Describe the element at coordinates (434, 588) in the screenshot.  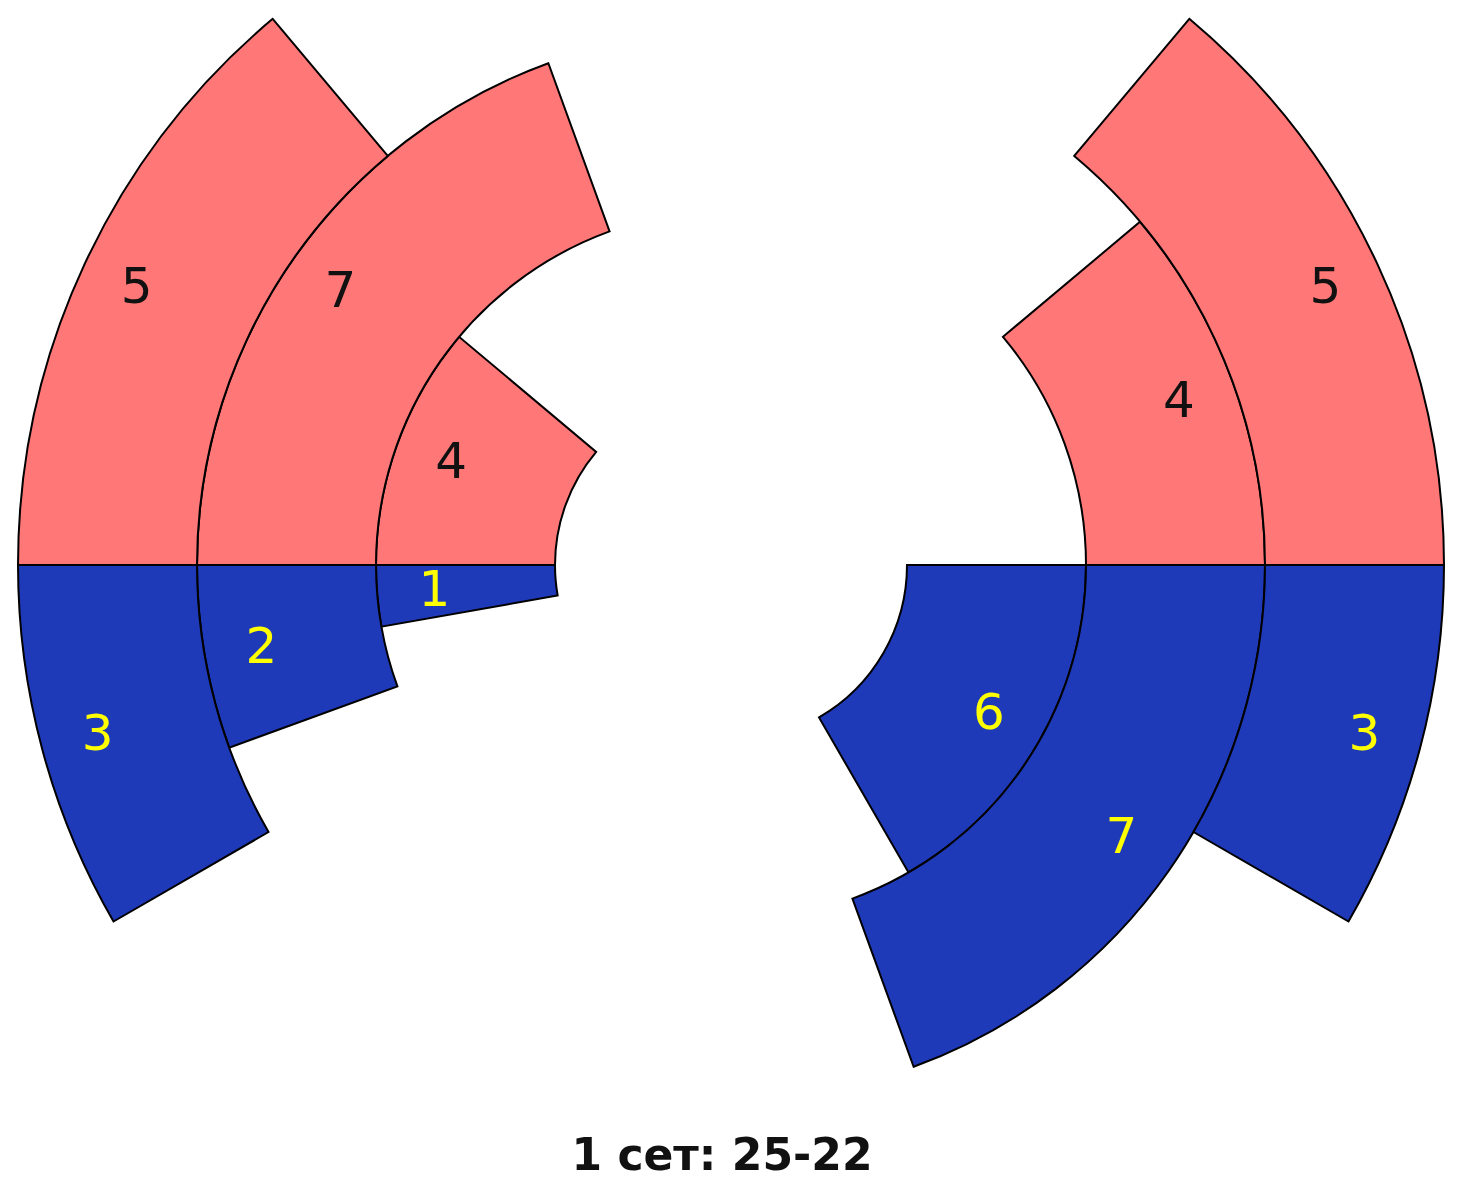
I see `data-label: 1` at that location.